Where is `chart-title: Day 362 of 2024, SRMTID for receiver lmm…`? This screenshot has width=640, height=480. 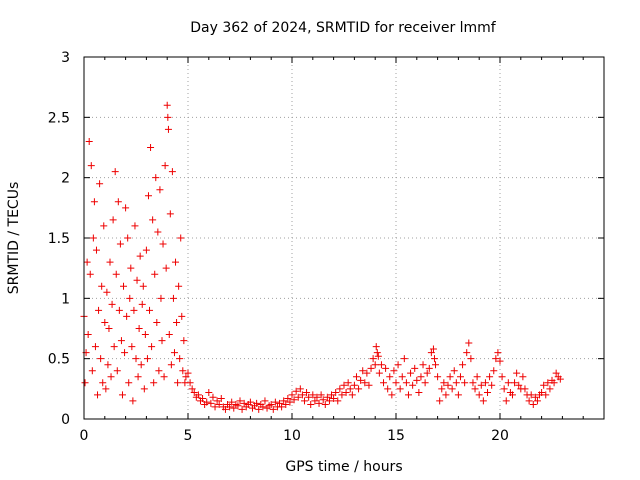 chart-title: Day 362 of 2024, SRMTID for receiver lmm… is located at coordinates (343, 28).